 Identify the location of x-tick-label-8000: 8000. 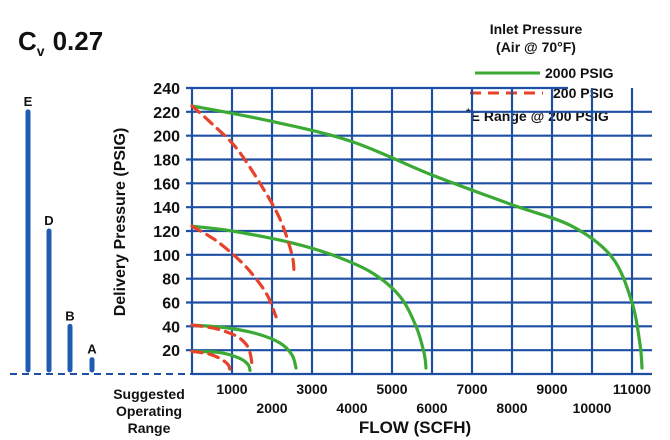
(511, 408).